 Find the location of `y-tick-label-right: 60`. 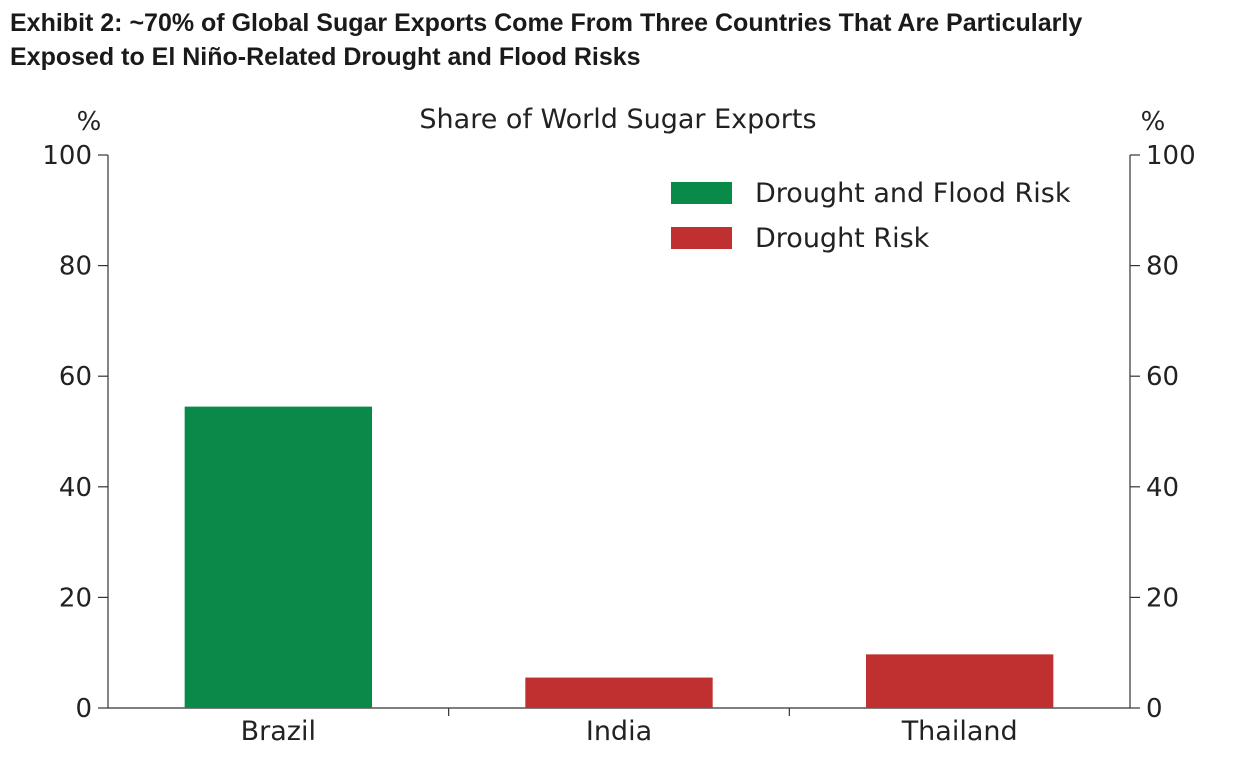

y-tick-label-right: 60 is located at coordinates (1162, 377).